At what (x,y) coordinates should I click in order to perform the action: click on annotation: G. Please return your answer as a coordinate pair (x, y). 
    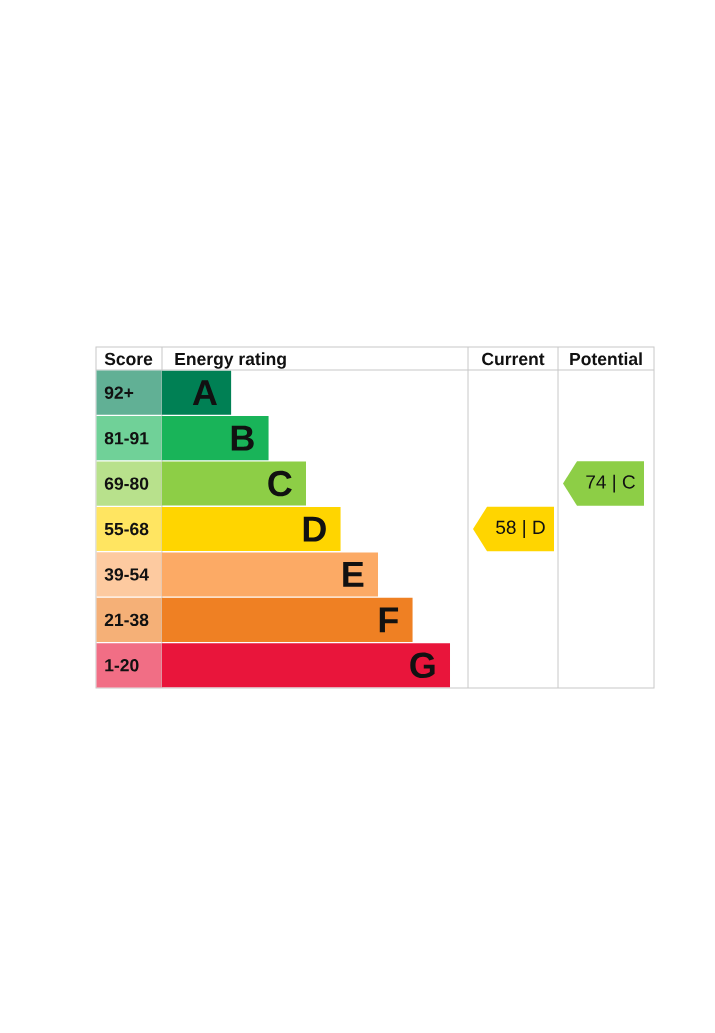
    Looking at the image, I should click on (422, 665).